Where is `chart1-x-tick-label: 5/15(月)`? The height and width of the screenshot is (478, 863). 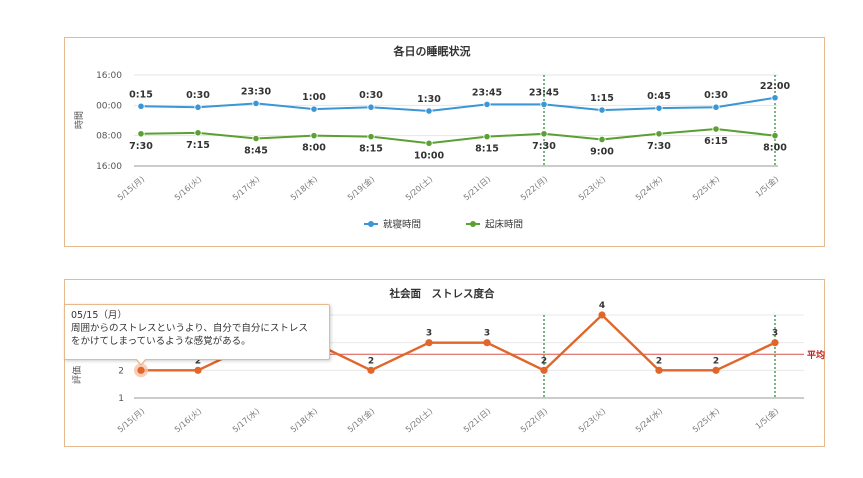 chart1-x-tick-label: 5/15(月) is located at coordinates (131, 189).